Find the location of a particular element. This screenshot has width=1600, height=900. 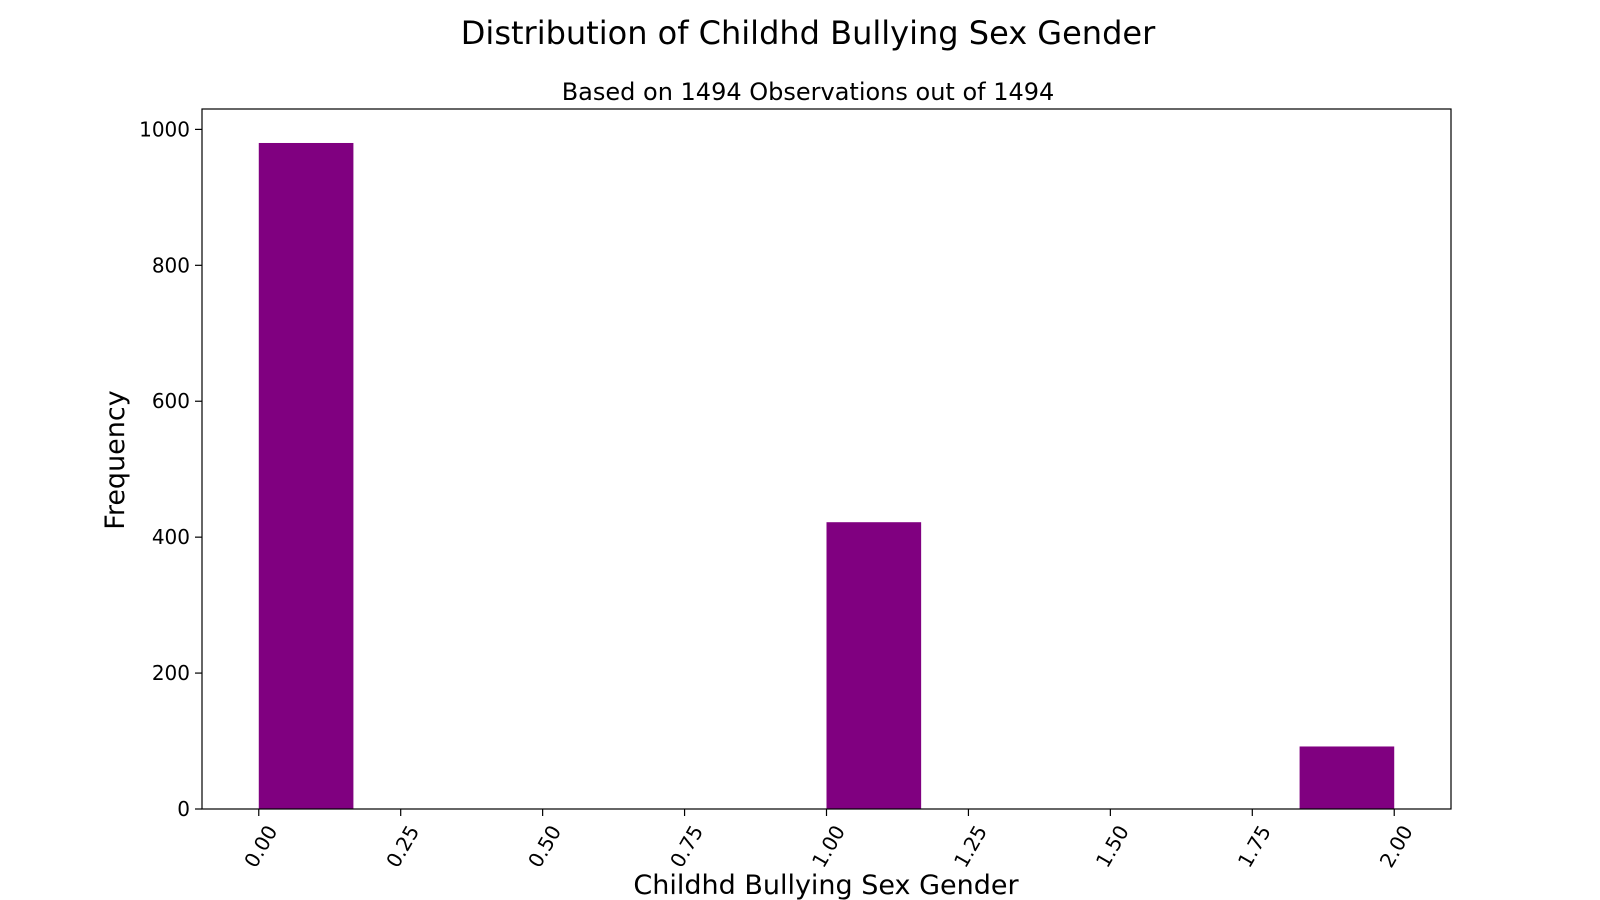

y-tick-label: 200 is located at coordinates (171, 673).